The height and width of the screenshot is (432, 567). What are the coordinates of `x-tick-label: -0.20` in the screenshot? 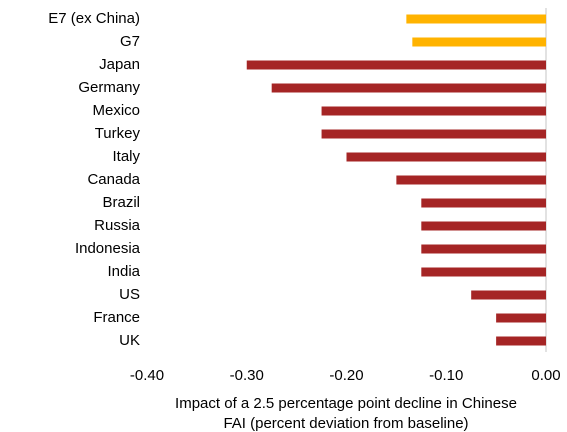 It's located at (346, 375).